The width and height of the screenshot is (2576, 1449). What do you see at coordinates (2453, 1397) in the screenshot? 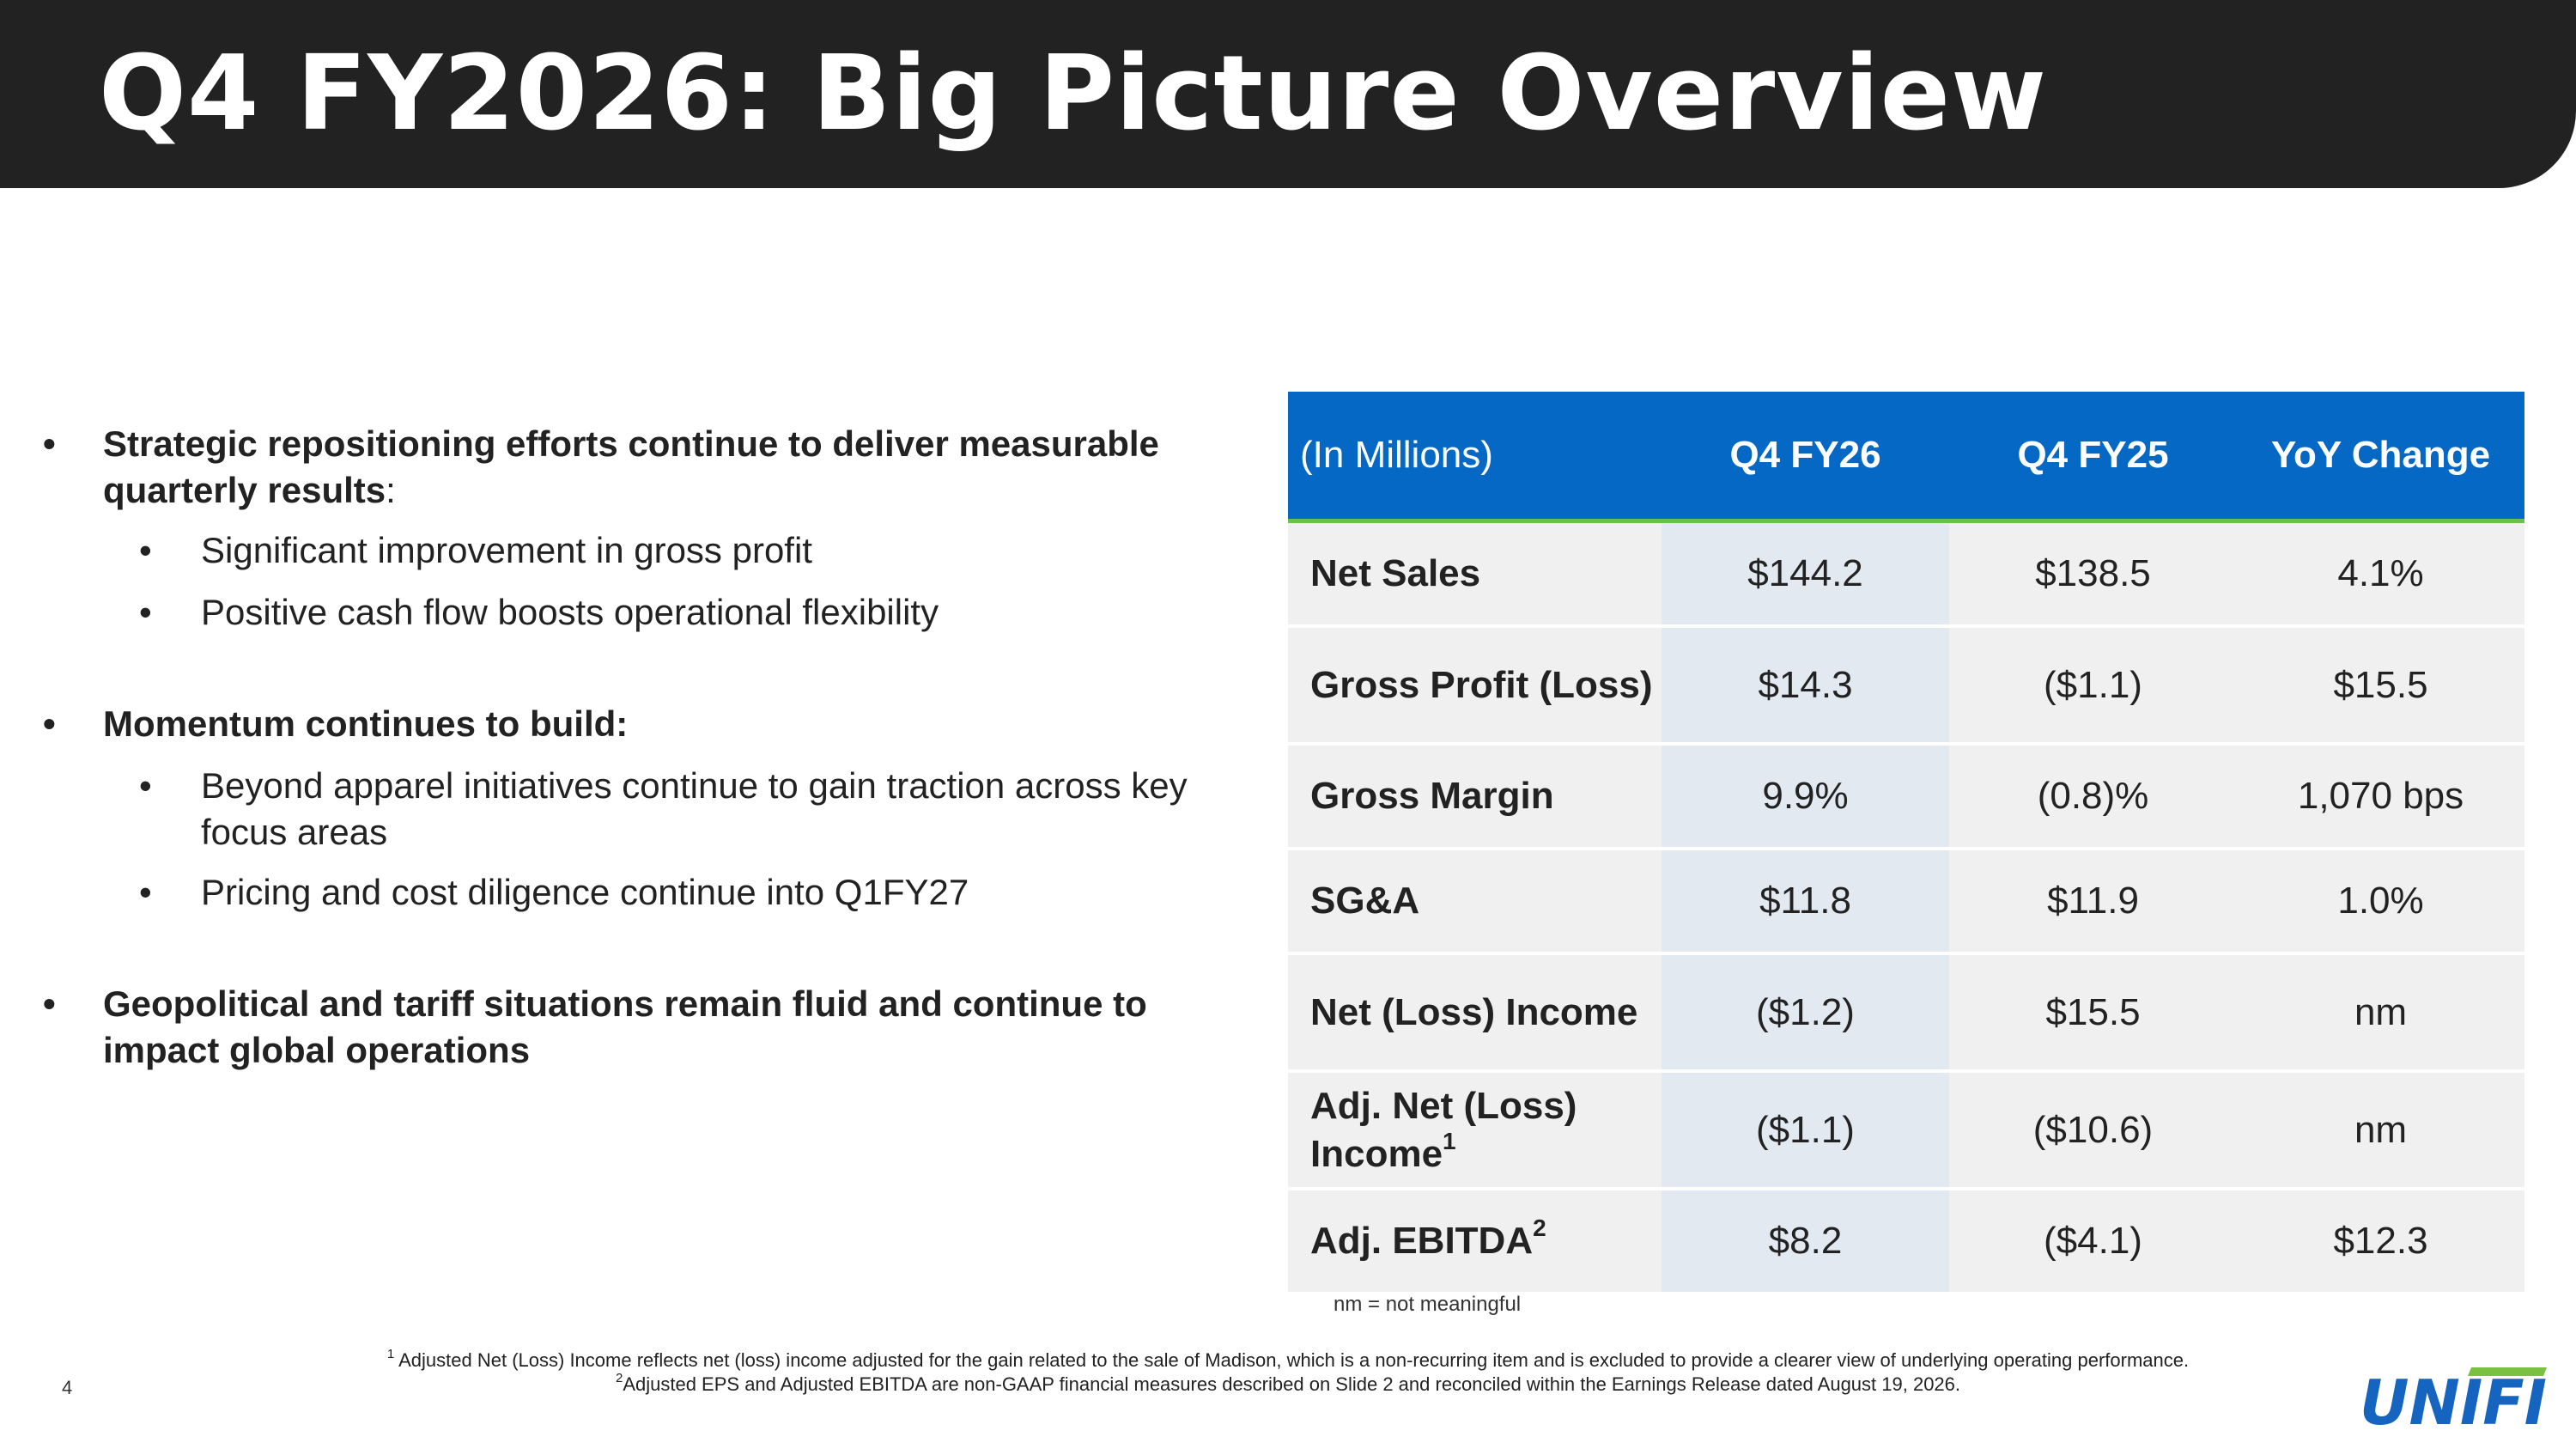
I see `svg-text: UNIFI` at bounding box center [2453, 1397].